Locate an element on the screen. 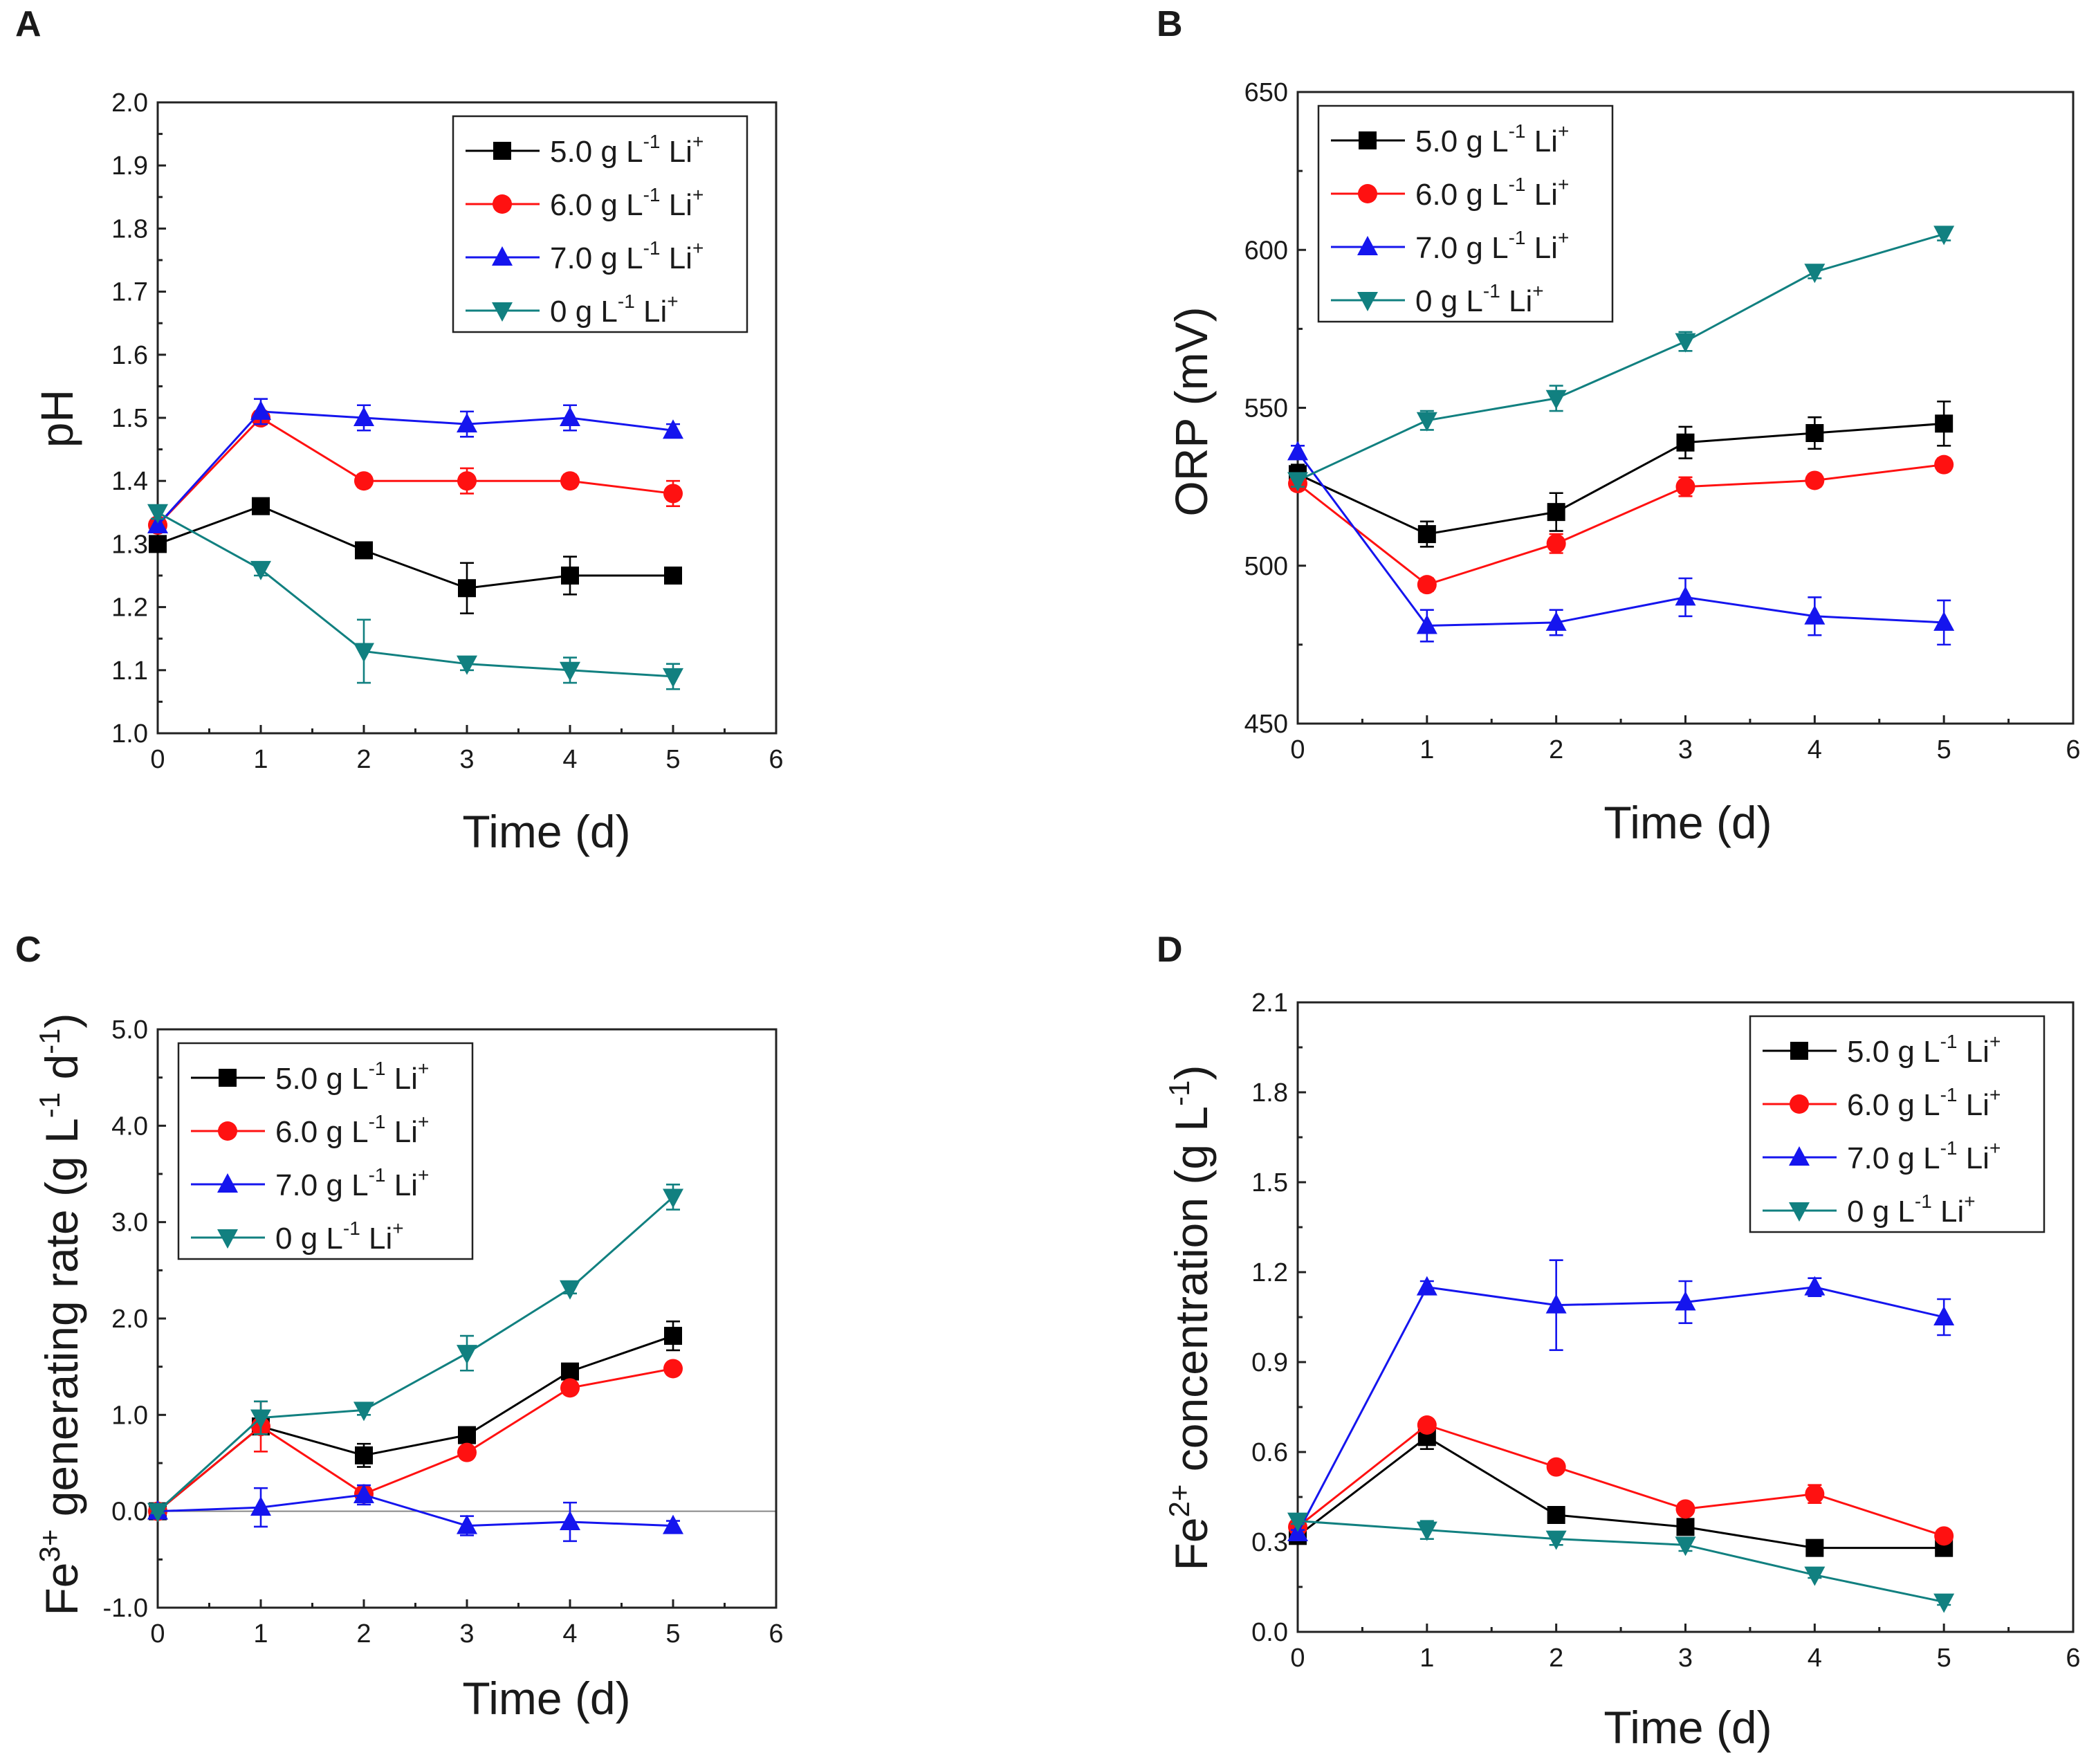  y-tick-label: 4.0 is located at coordinates (130, 1126).